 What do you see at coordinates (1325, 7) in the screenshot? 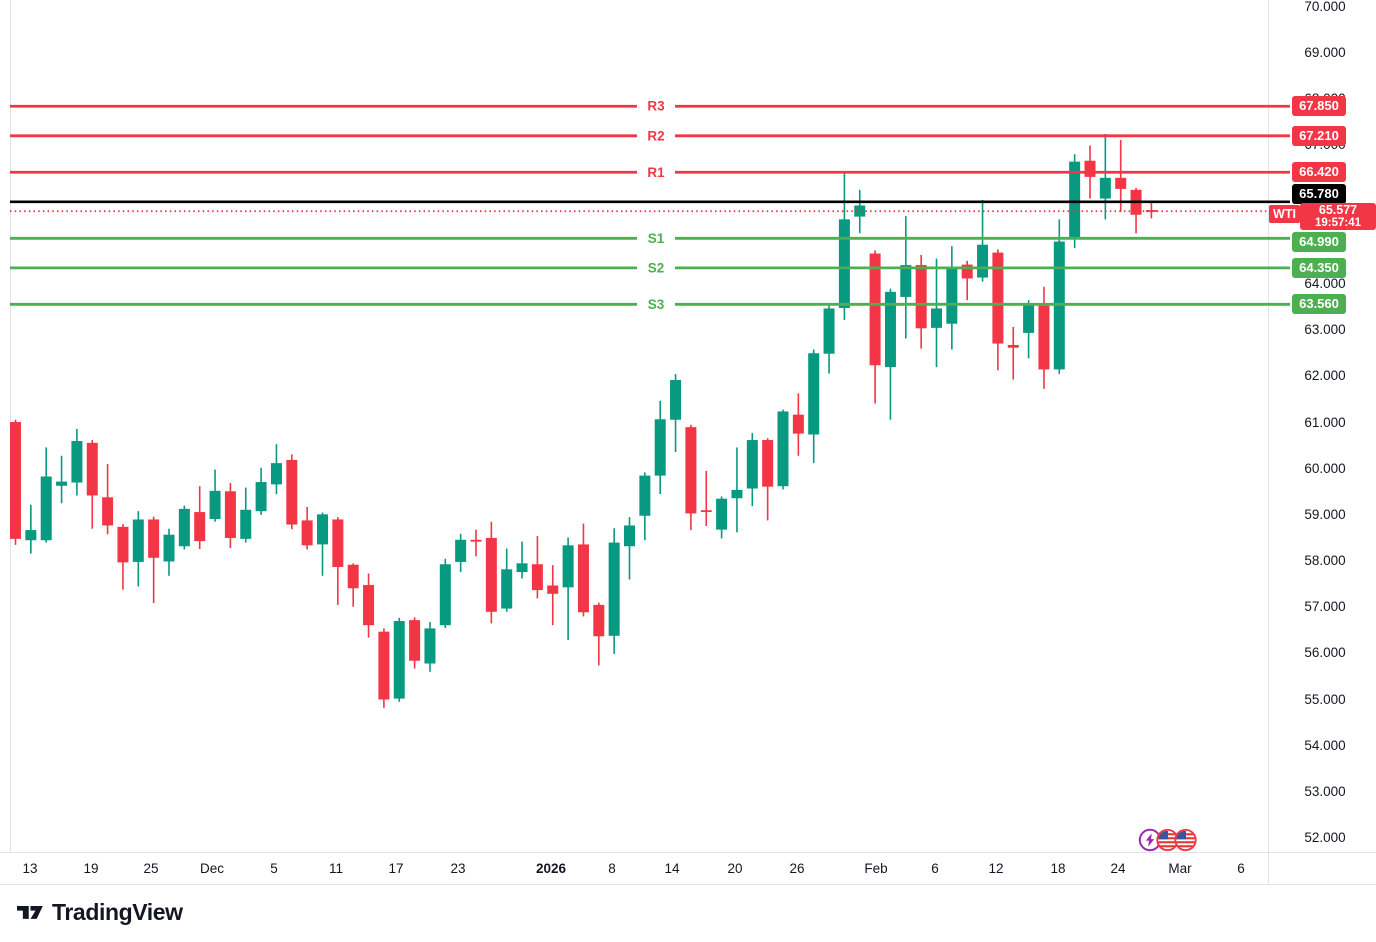
I see `price-tick-70.000: 70.000` at bounding box center [1325, 7].